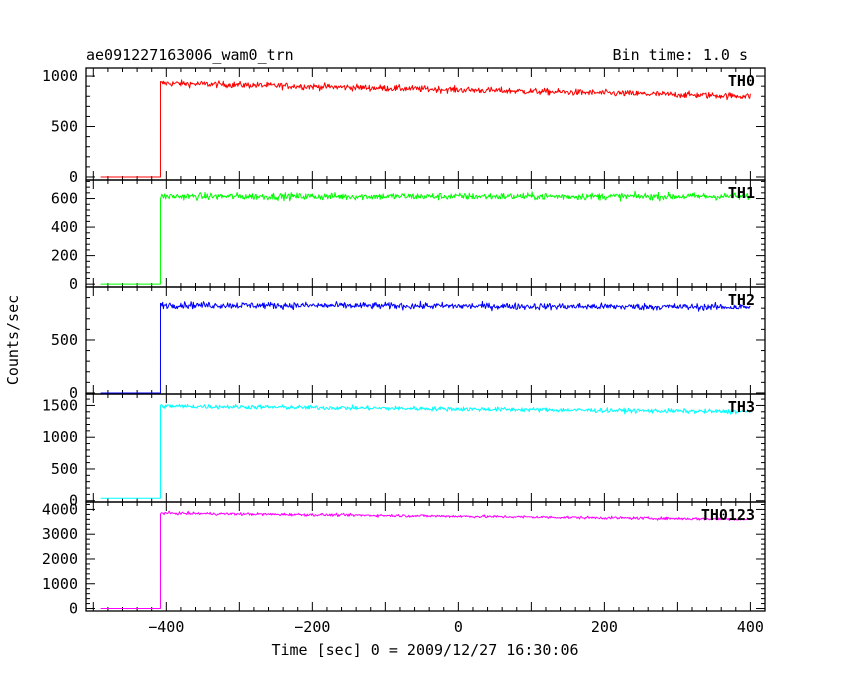 This screenshot has width=850, height=680. I want to click on panel-frame-th0, so click(425, 124).